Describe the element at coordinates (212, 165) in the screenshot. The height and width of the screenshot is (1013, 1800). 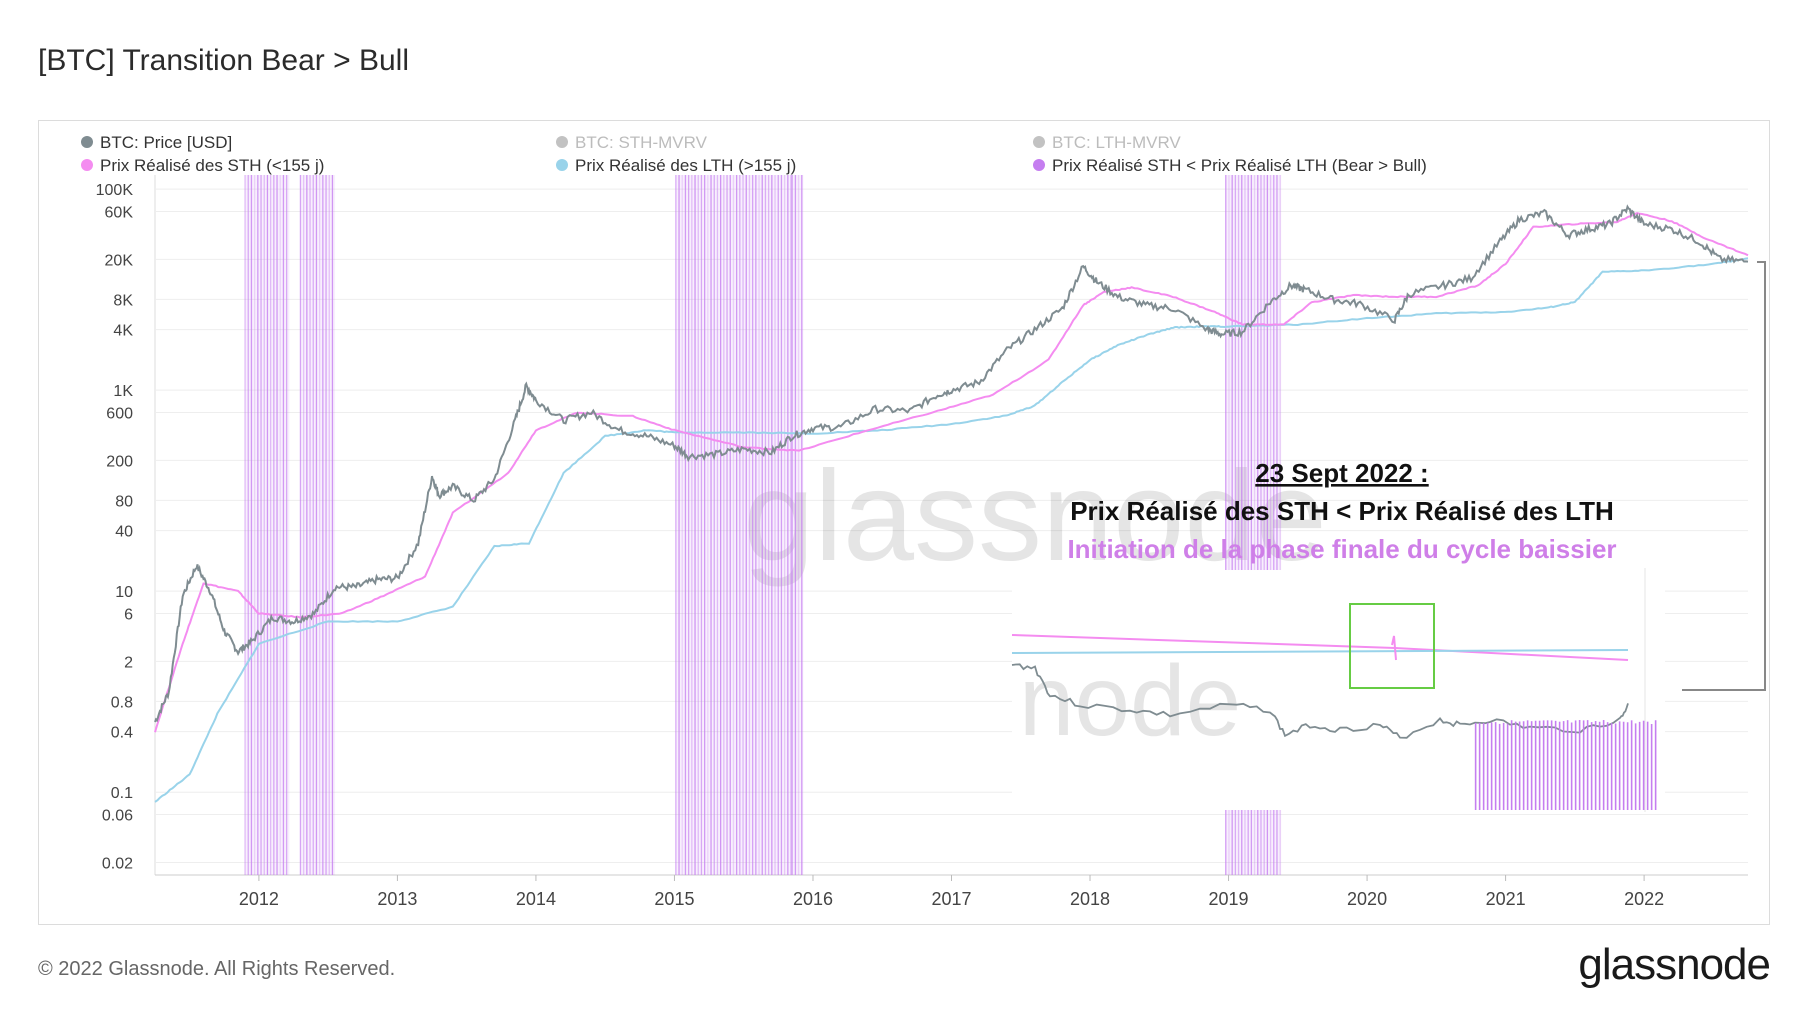
I see `legend-item: Prix Réalisé des STH (<155 j)` at that location.